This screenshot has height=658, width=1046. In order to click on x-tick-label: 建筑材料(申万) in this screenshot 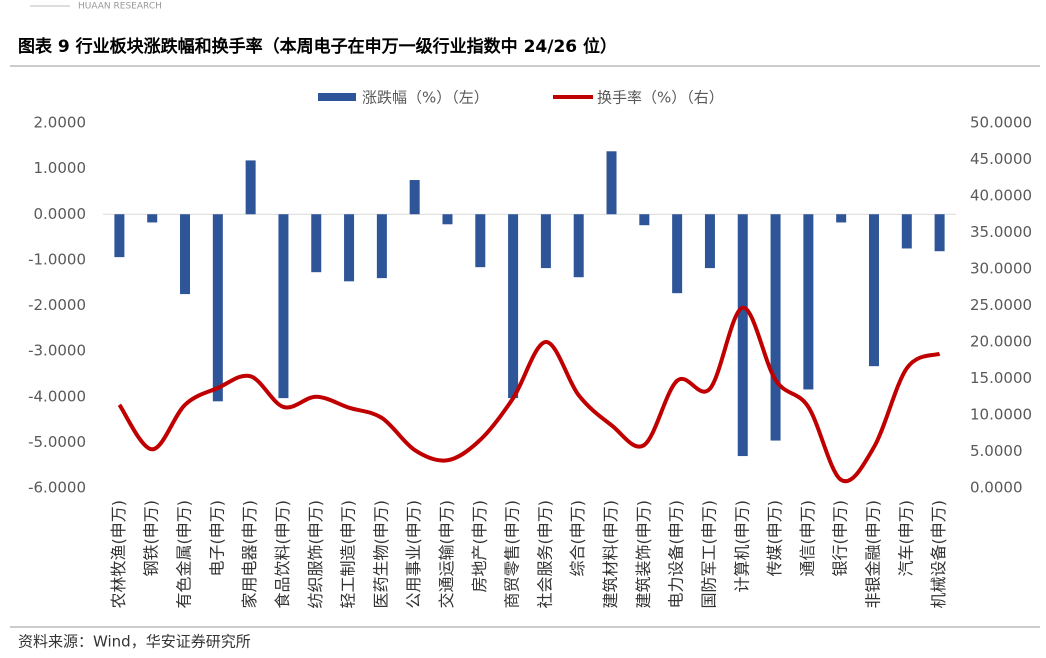, I will do `click(610, 554)`.